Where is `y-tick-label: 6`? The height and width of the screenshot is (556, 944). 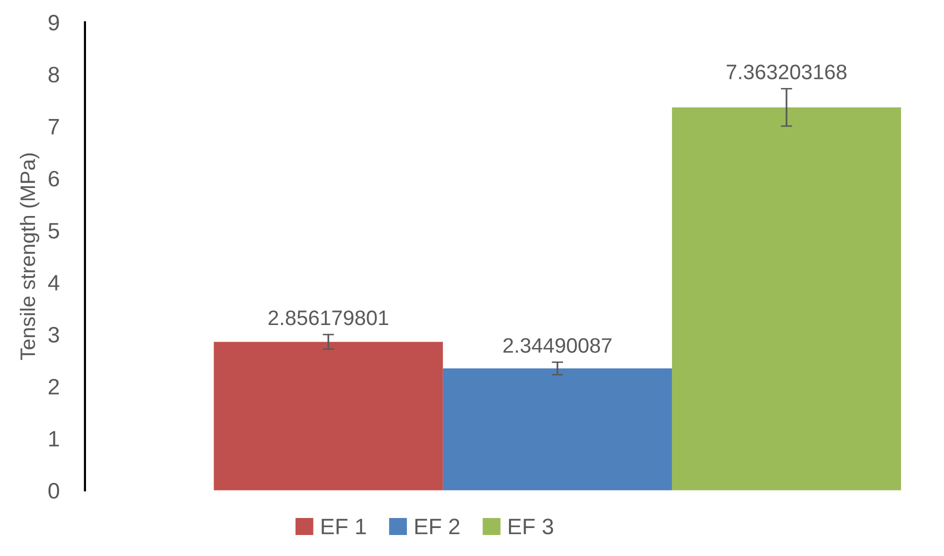 y-tick-label: 6 is located at coordinates (53, 178).